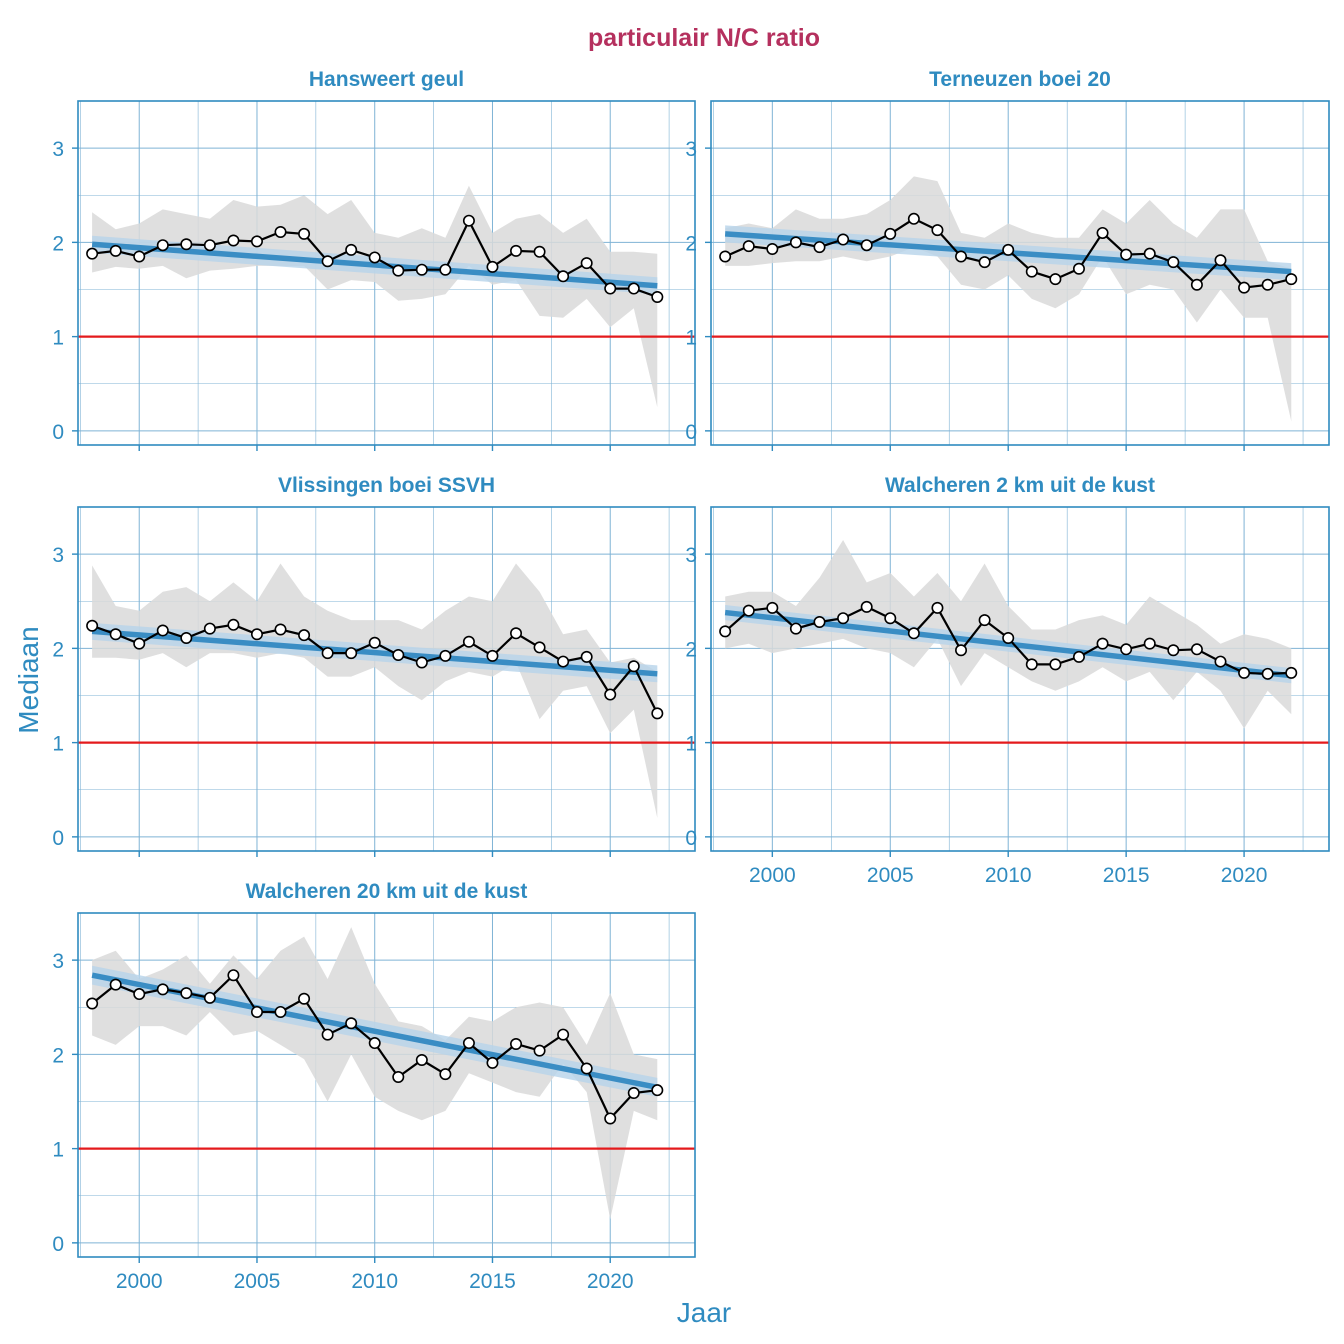  I want to click on y-axis-label: Mediaan, so click(28, 679).